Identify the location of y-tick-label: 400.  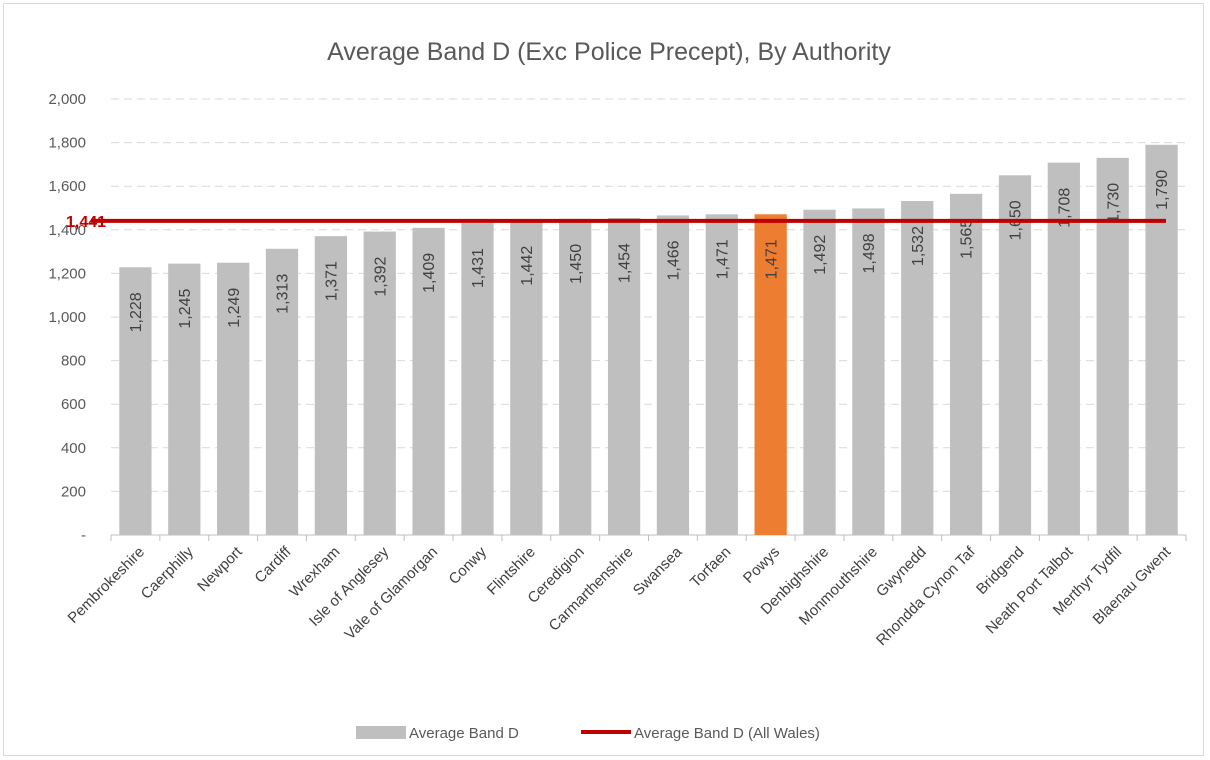
(73, 448).